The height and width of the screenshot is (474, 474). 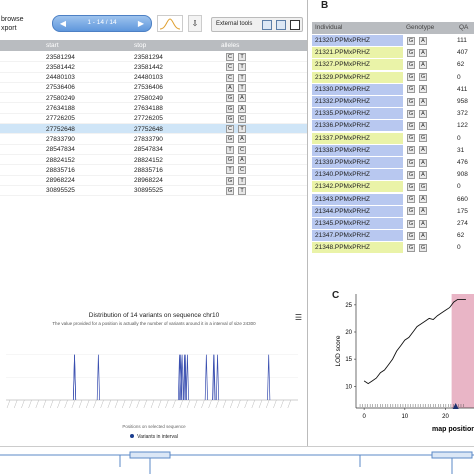 What do you see at coordinates (393, 199) in the screenshot?
I see `genotype-row: 21343.PPMxPRHZ G A 660` at bounding box center [393, 199].